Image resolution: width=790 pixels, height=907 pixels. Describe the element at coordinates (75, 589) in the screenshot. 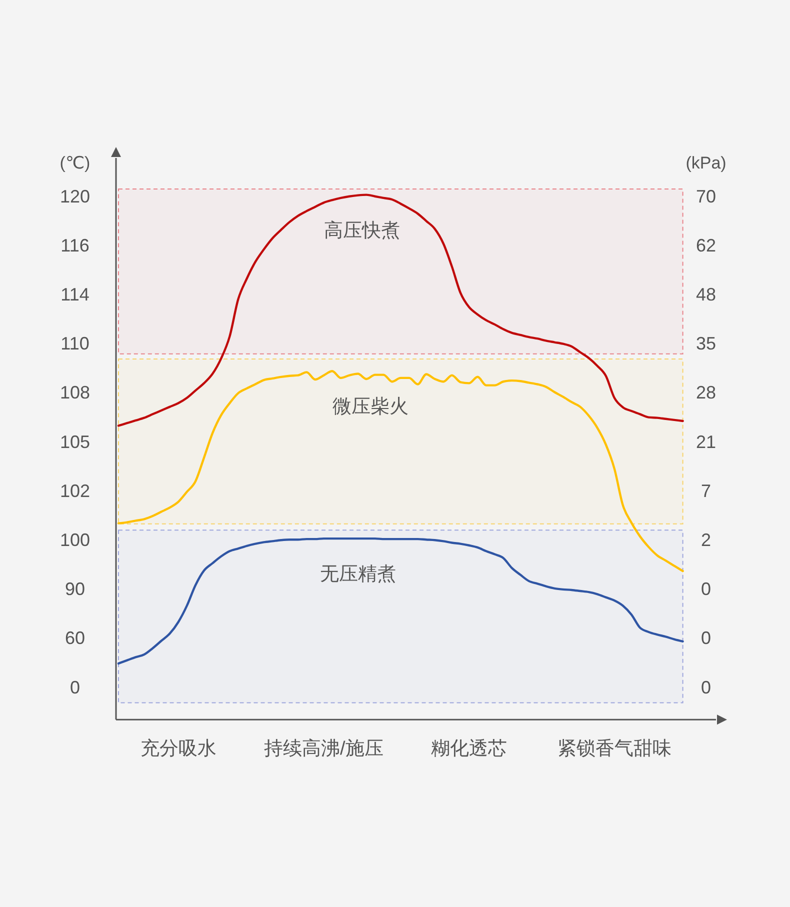

I see `annotation: 90` at that location.